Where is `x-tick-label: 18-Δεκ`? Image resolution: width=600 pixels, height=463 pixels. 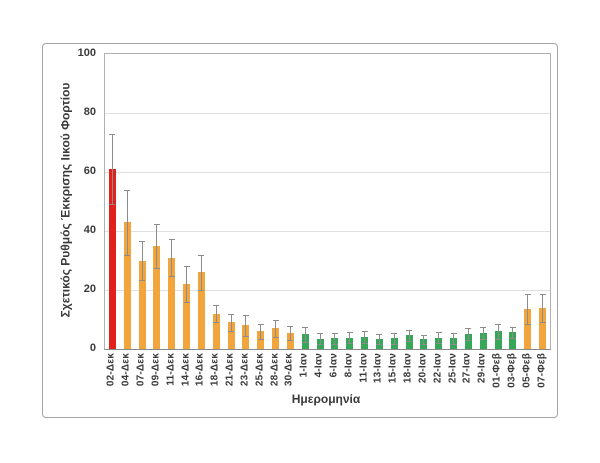
x-tick-label: 18-Δεκ is located at coordinates (215, 370).